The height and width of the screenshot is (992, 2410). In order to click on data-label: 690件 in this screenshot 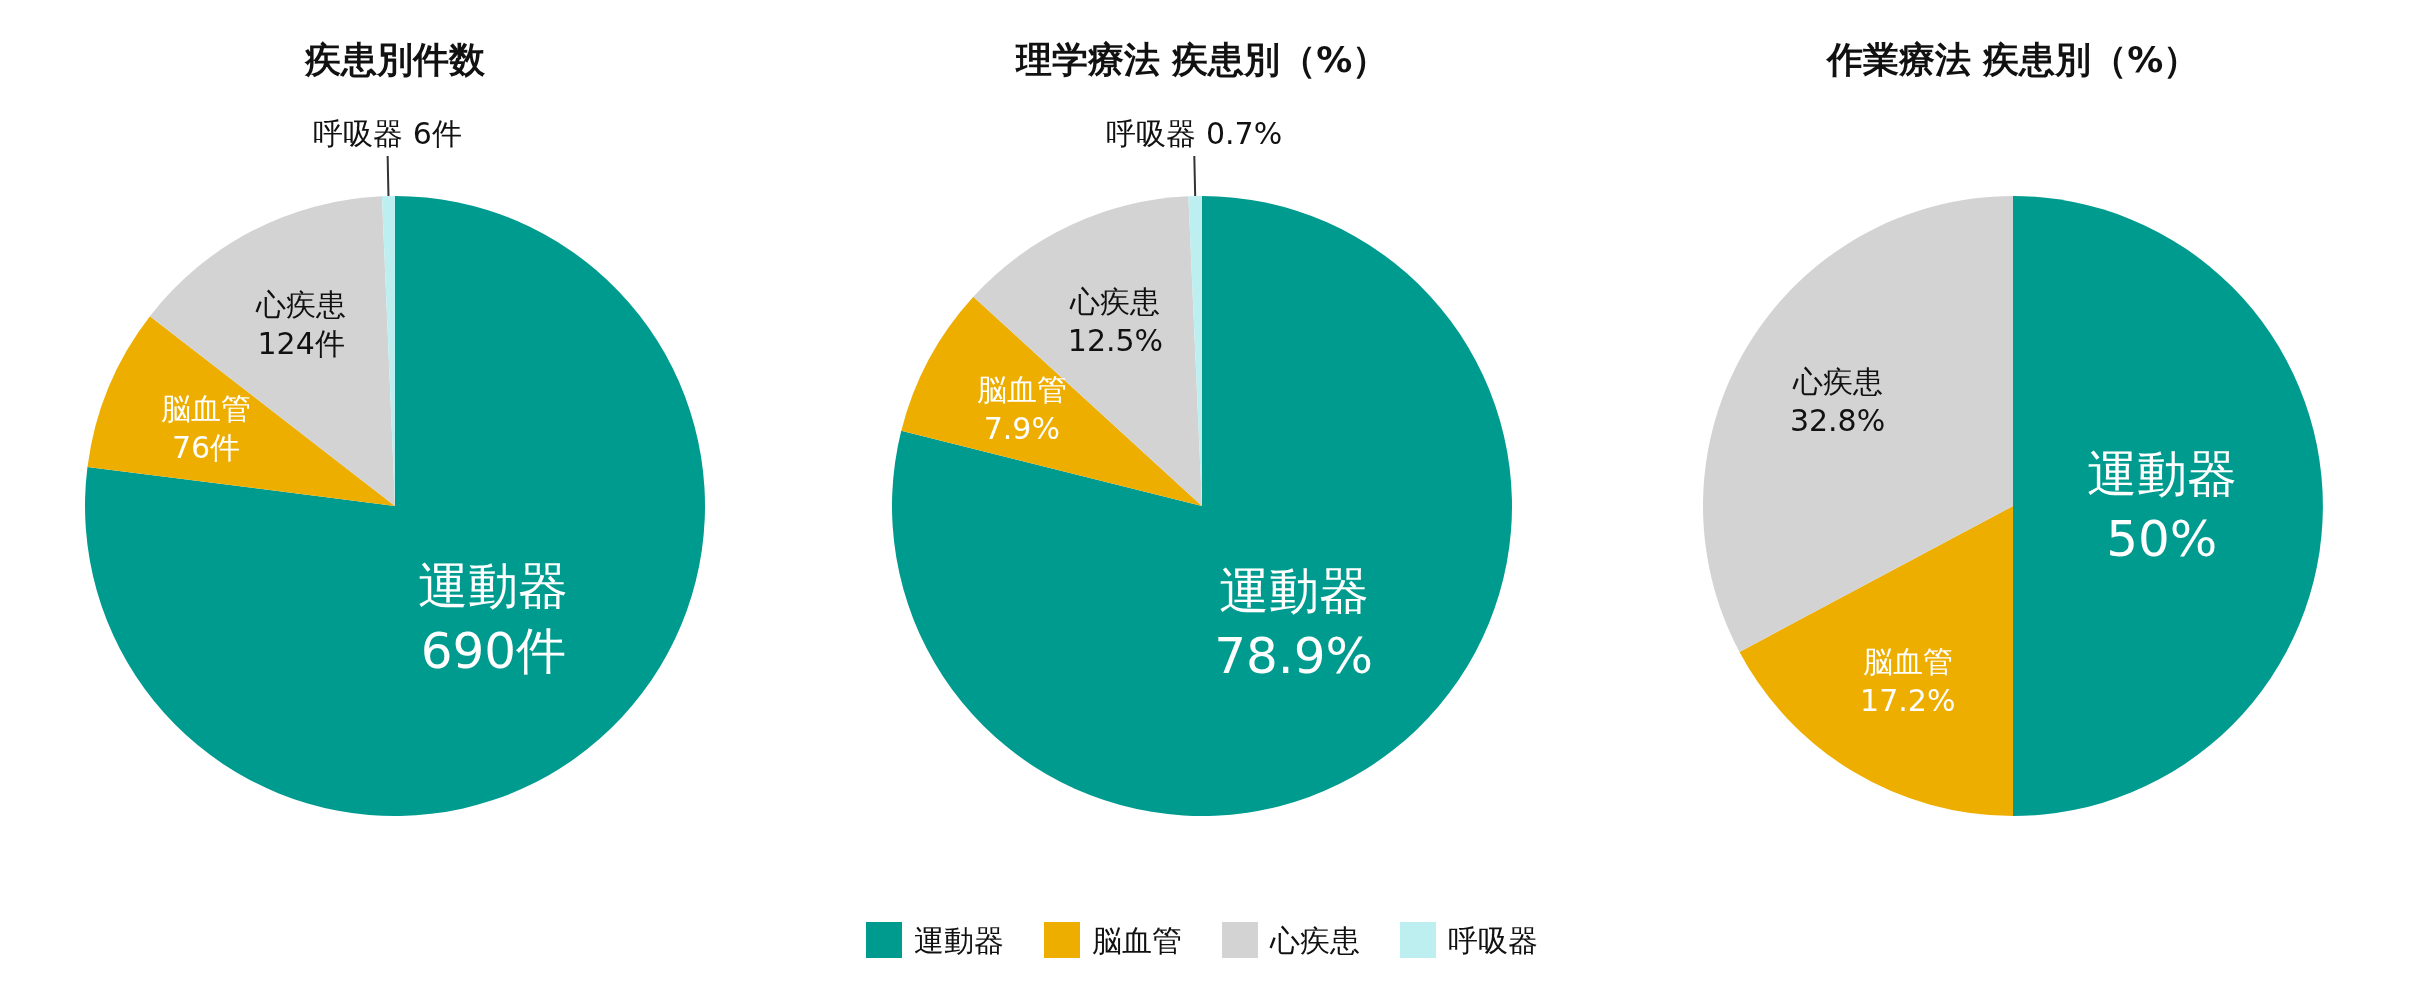, I will do `click(493, 650)`.